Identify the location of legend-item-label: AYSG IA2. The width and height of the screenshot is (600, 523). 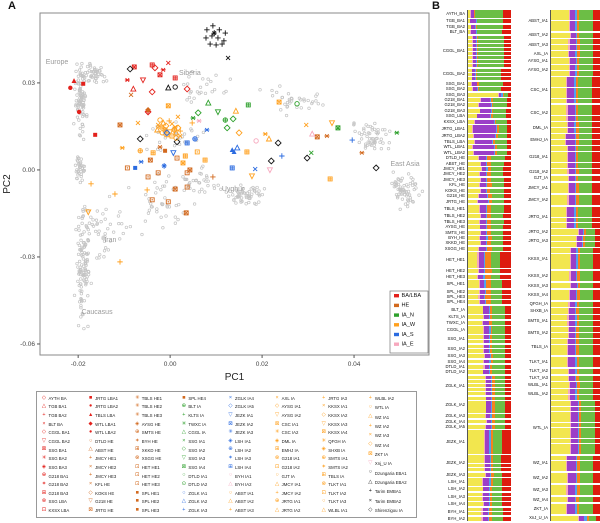
(291, 416).